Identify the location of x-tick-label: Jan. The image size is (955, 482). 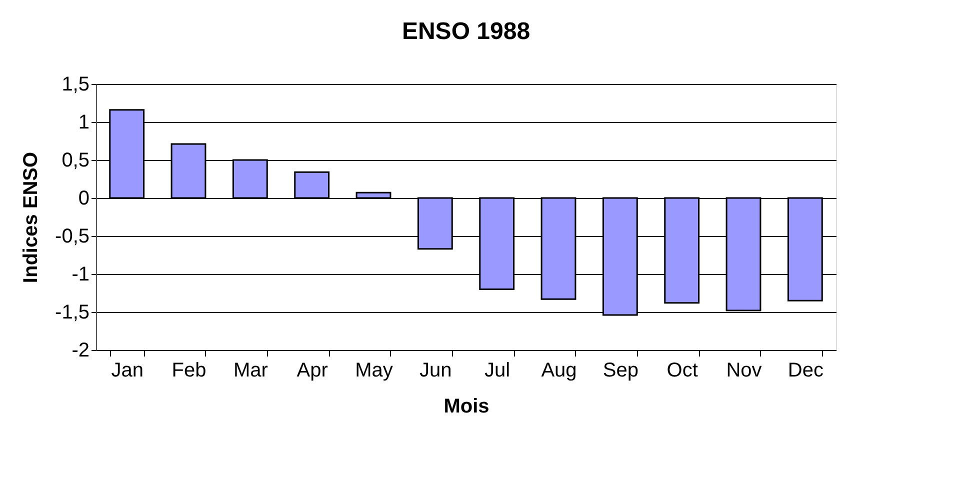
(127, 371).